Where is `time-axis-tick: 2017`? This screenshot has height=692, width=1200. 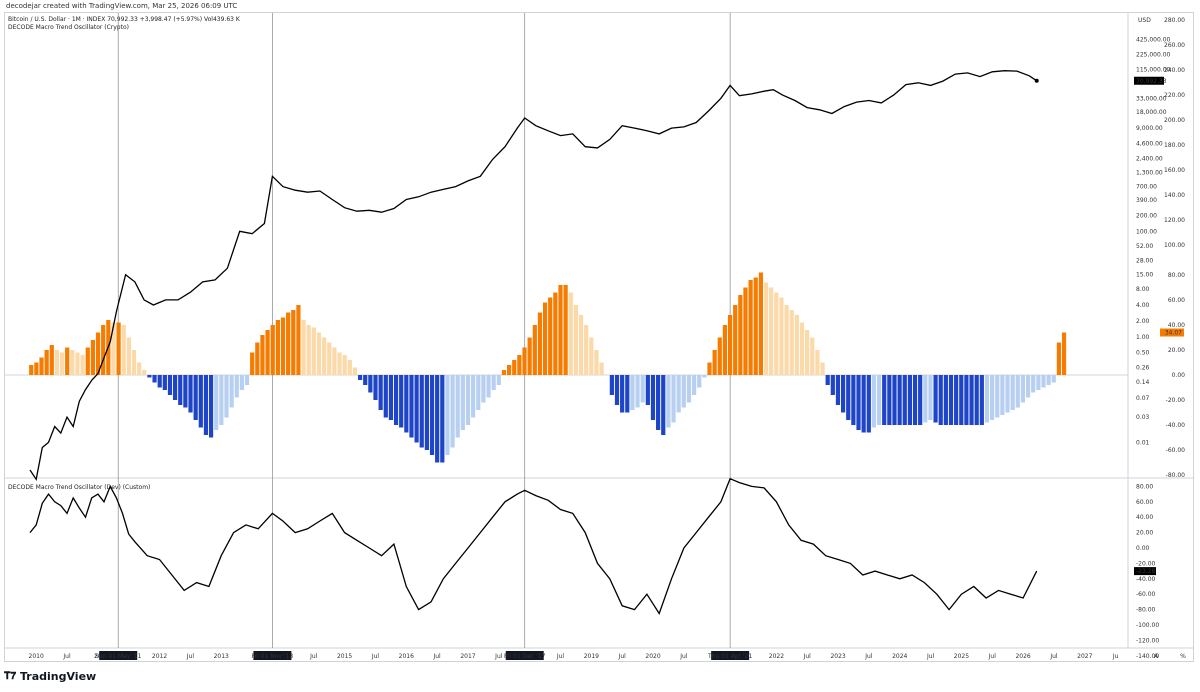
time-axis-tick: 2017 is located at coordinates (467, 656).